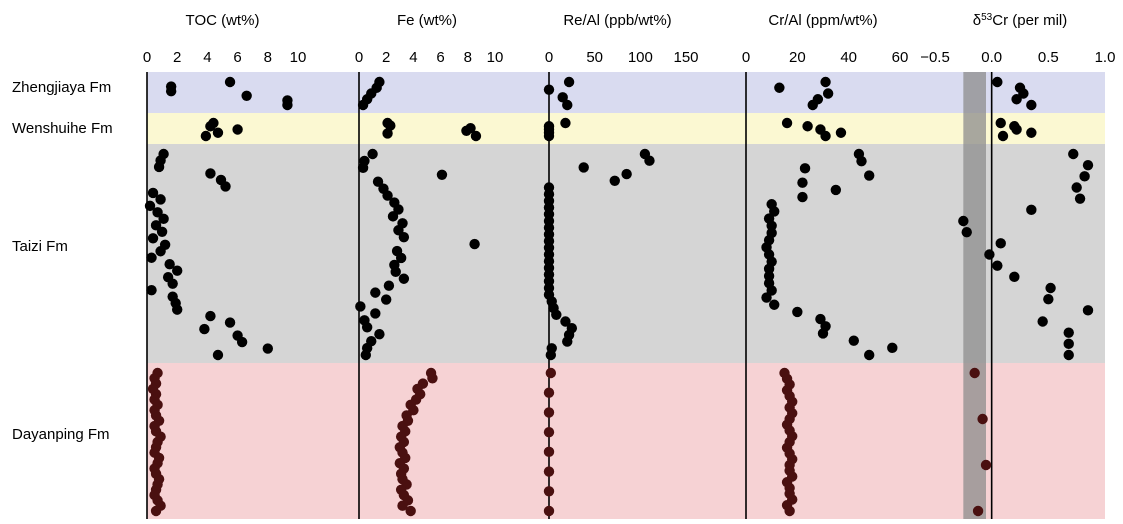 The image size is (1123, 524). What do you see at coordinates (626, 128) in the screenshot?
I see `formation-band-wenshuihe` at bounding box center [626, 128].